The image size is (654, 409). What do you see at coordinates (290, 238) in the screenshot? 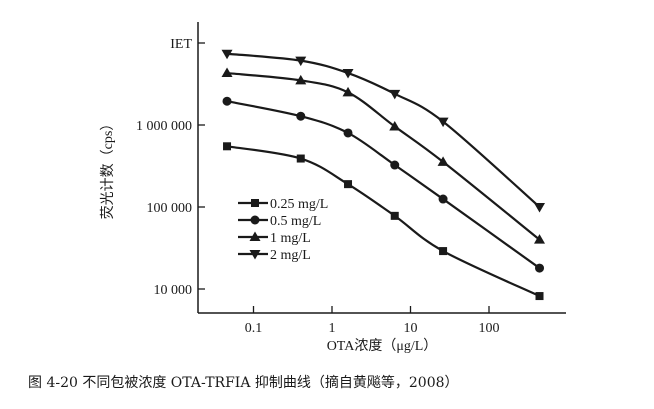
I see `legend-label: 1 mg/L` at bounding box center [290, 238].